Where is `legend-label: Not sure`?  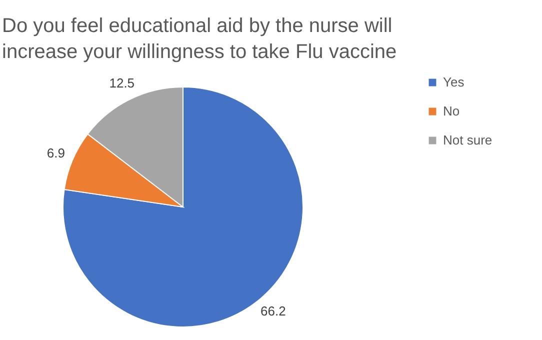 legend-label: Not sure is located at coordinates (467, 140).